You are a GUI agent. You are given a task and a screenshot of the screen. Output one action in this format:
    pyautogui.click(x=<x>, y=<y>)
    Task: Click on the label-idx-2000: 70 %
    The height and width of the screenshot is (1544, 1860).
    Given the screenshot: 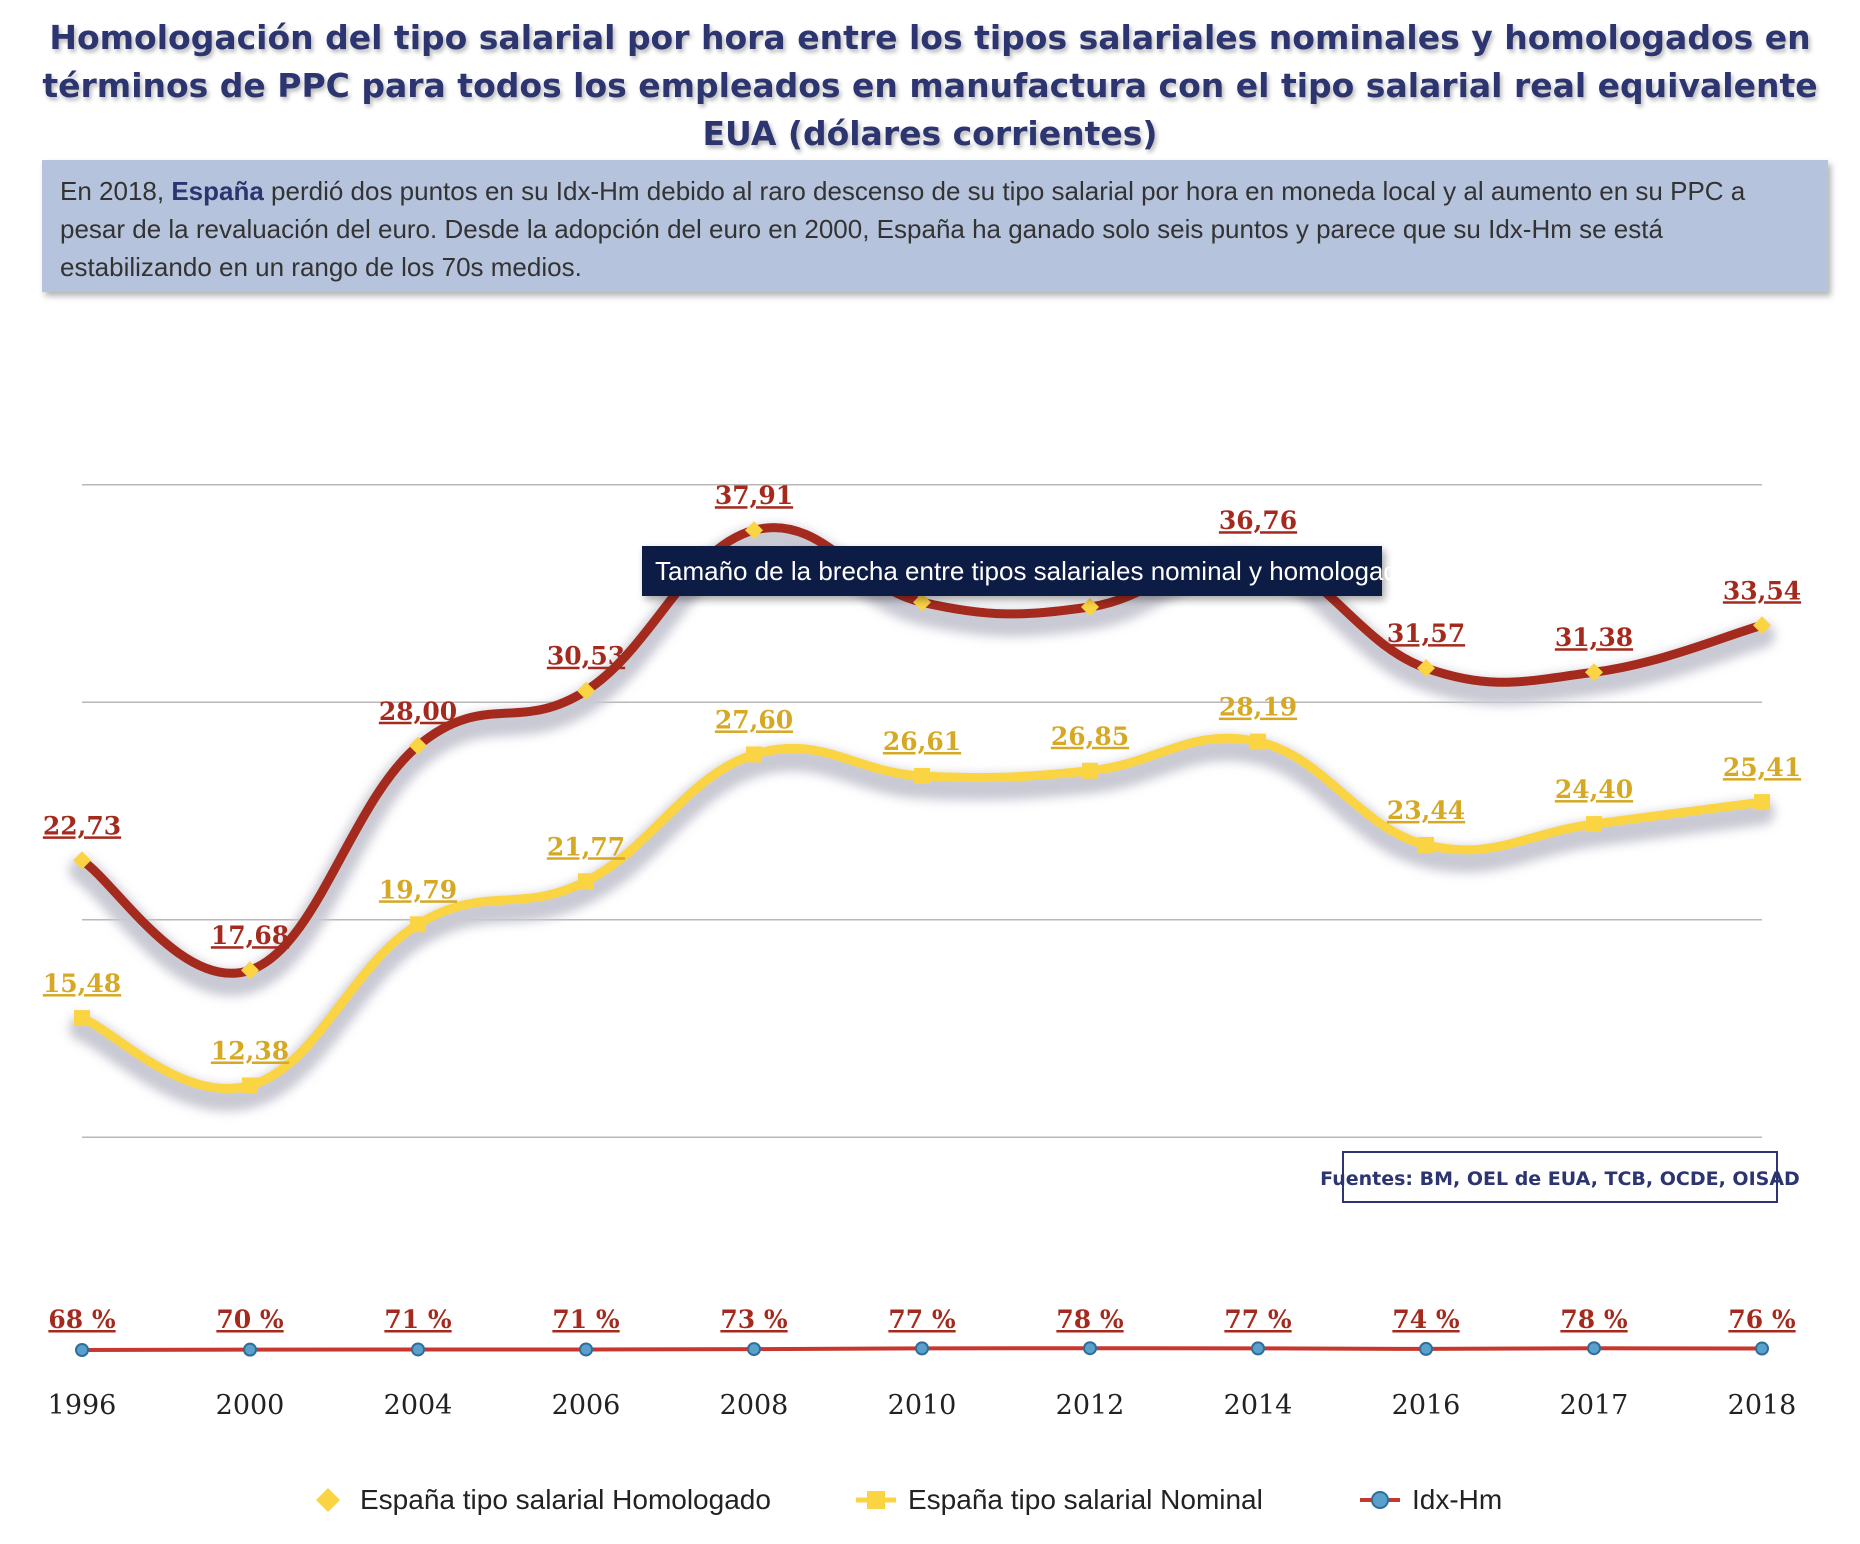 What is the action you would take?
    pyautogui.click(x=249, y=1319)
    